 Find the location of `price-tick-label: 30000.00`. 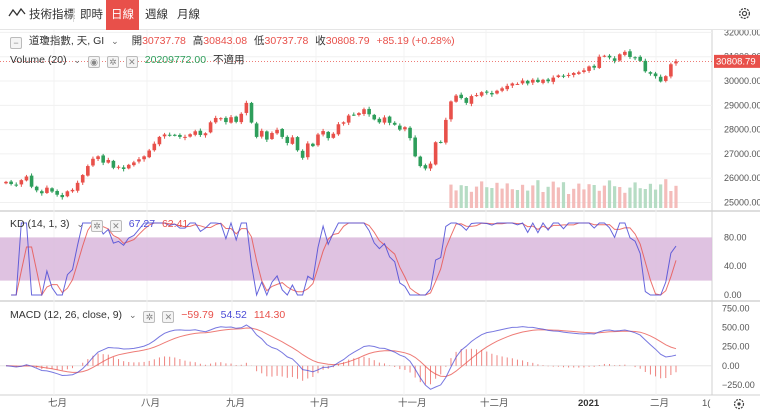

price-tick-label: 30000.00 is located at coordinates (742, 81).